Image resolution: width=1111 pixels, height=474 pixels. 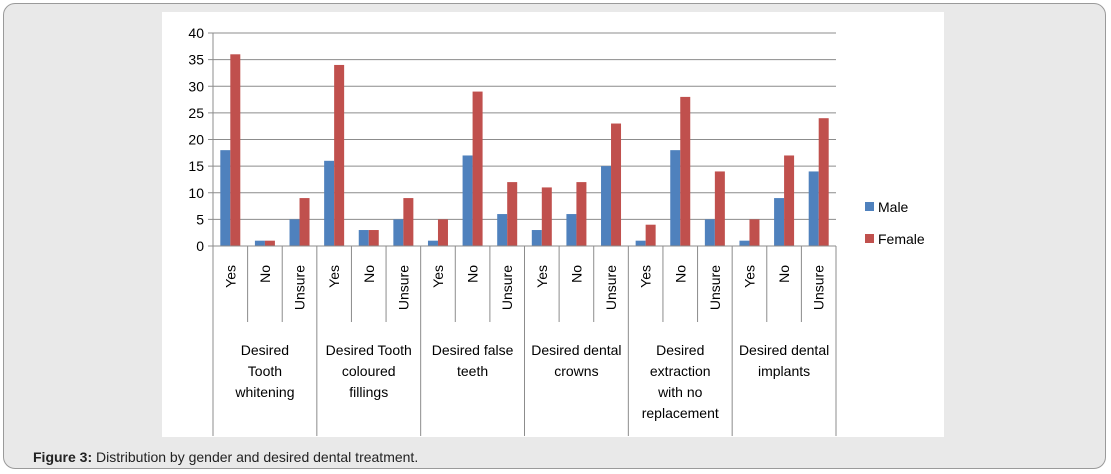 What do you see at coordinates (265, 371) in the screenshot?
I see `group-label: Tooth` at bounding box center [265, 371].